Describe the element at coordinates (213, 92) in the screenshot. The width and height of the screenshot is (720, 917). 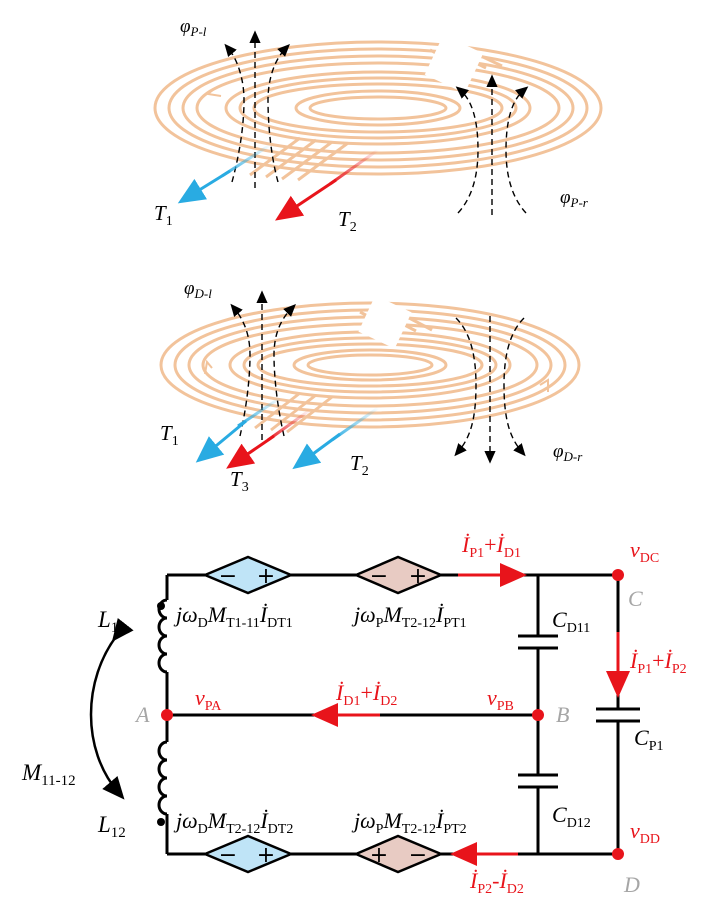
I see `coil-direction-arrow` at that location.